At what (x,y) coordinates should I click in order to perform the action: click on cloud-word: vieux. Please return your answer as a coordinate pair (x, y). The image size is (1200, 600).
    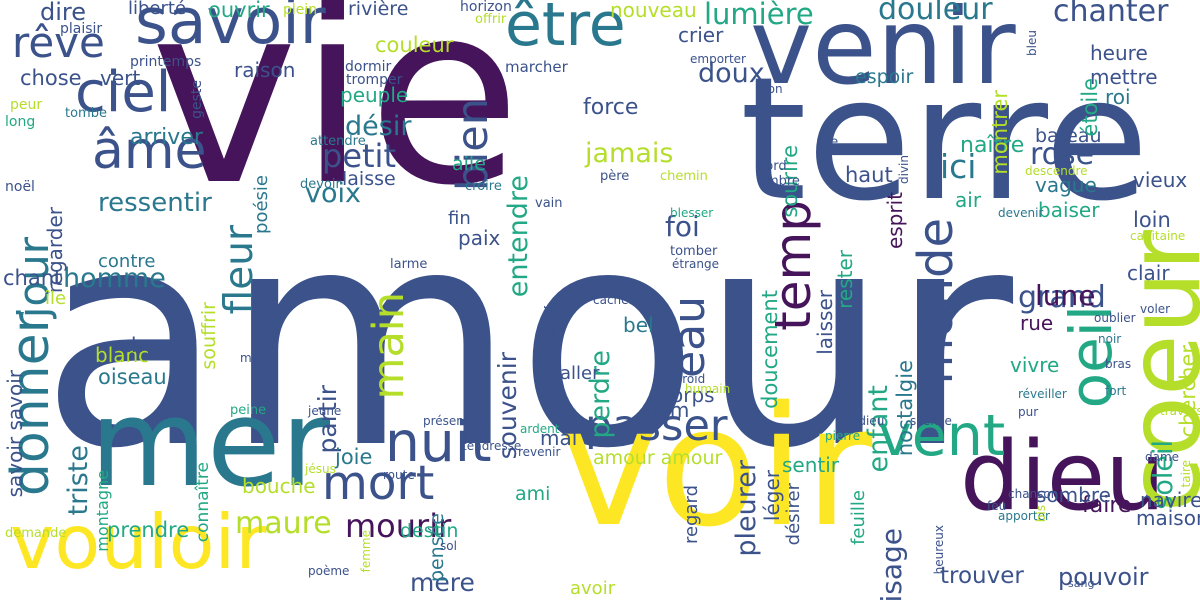
    Looking at the image, I should click on (1160, 180).